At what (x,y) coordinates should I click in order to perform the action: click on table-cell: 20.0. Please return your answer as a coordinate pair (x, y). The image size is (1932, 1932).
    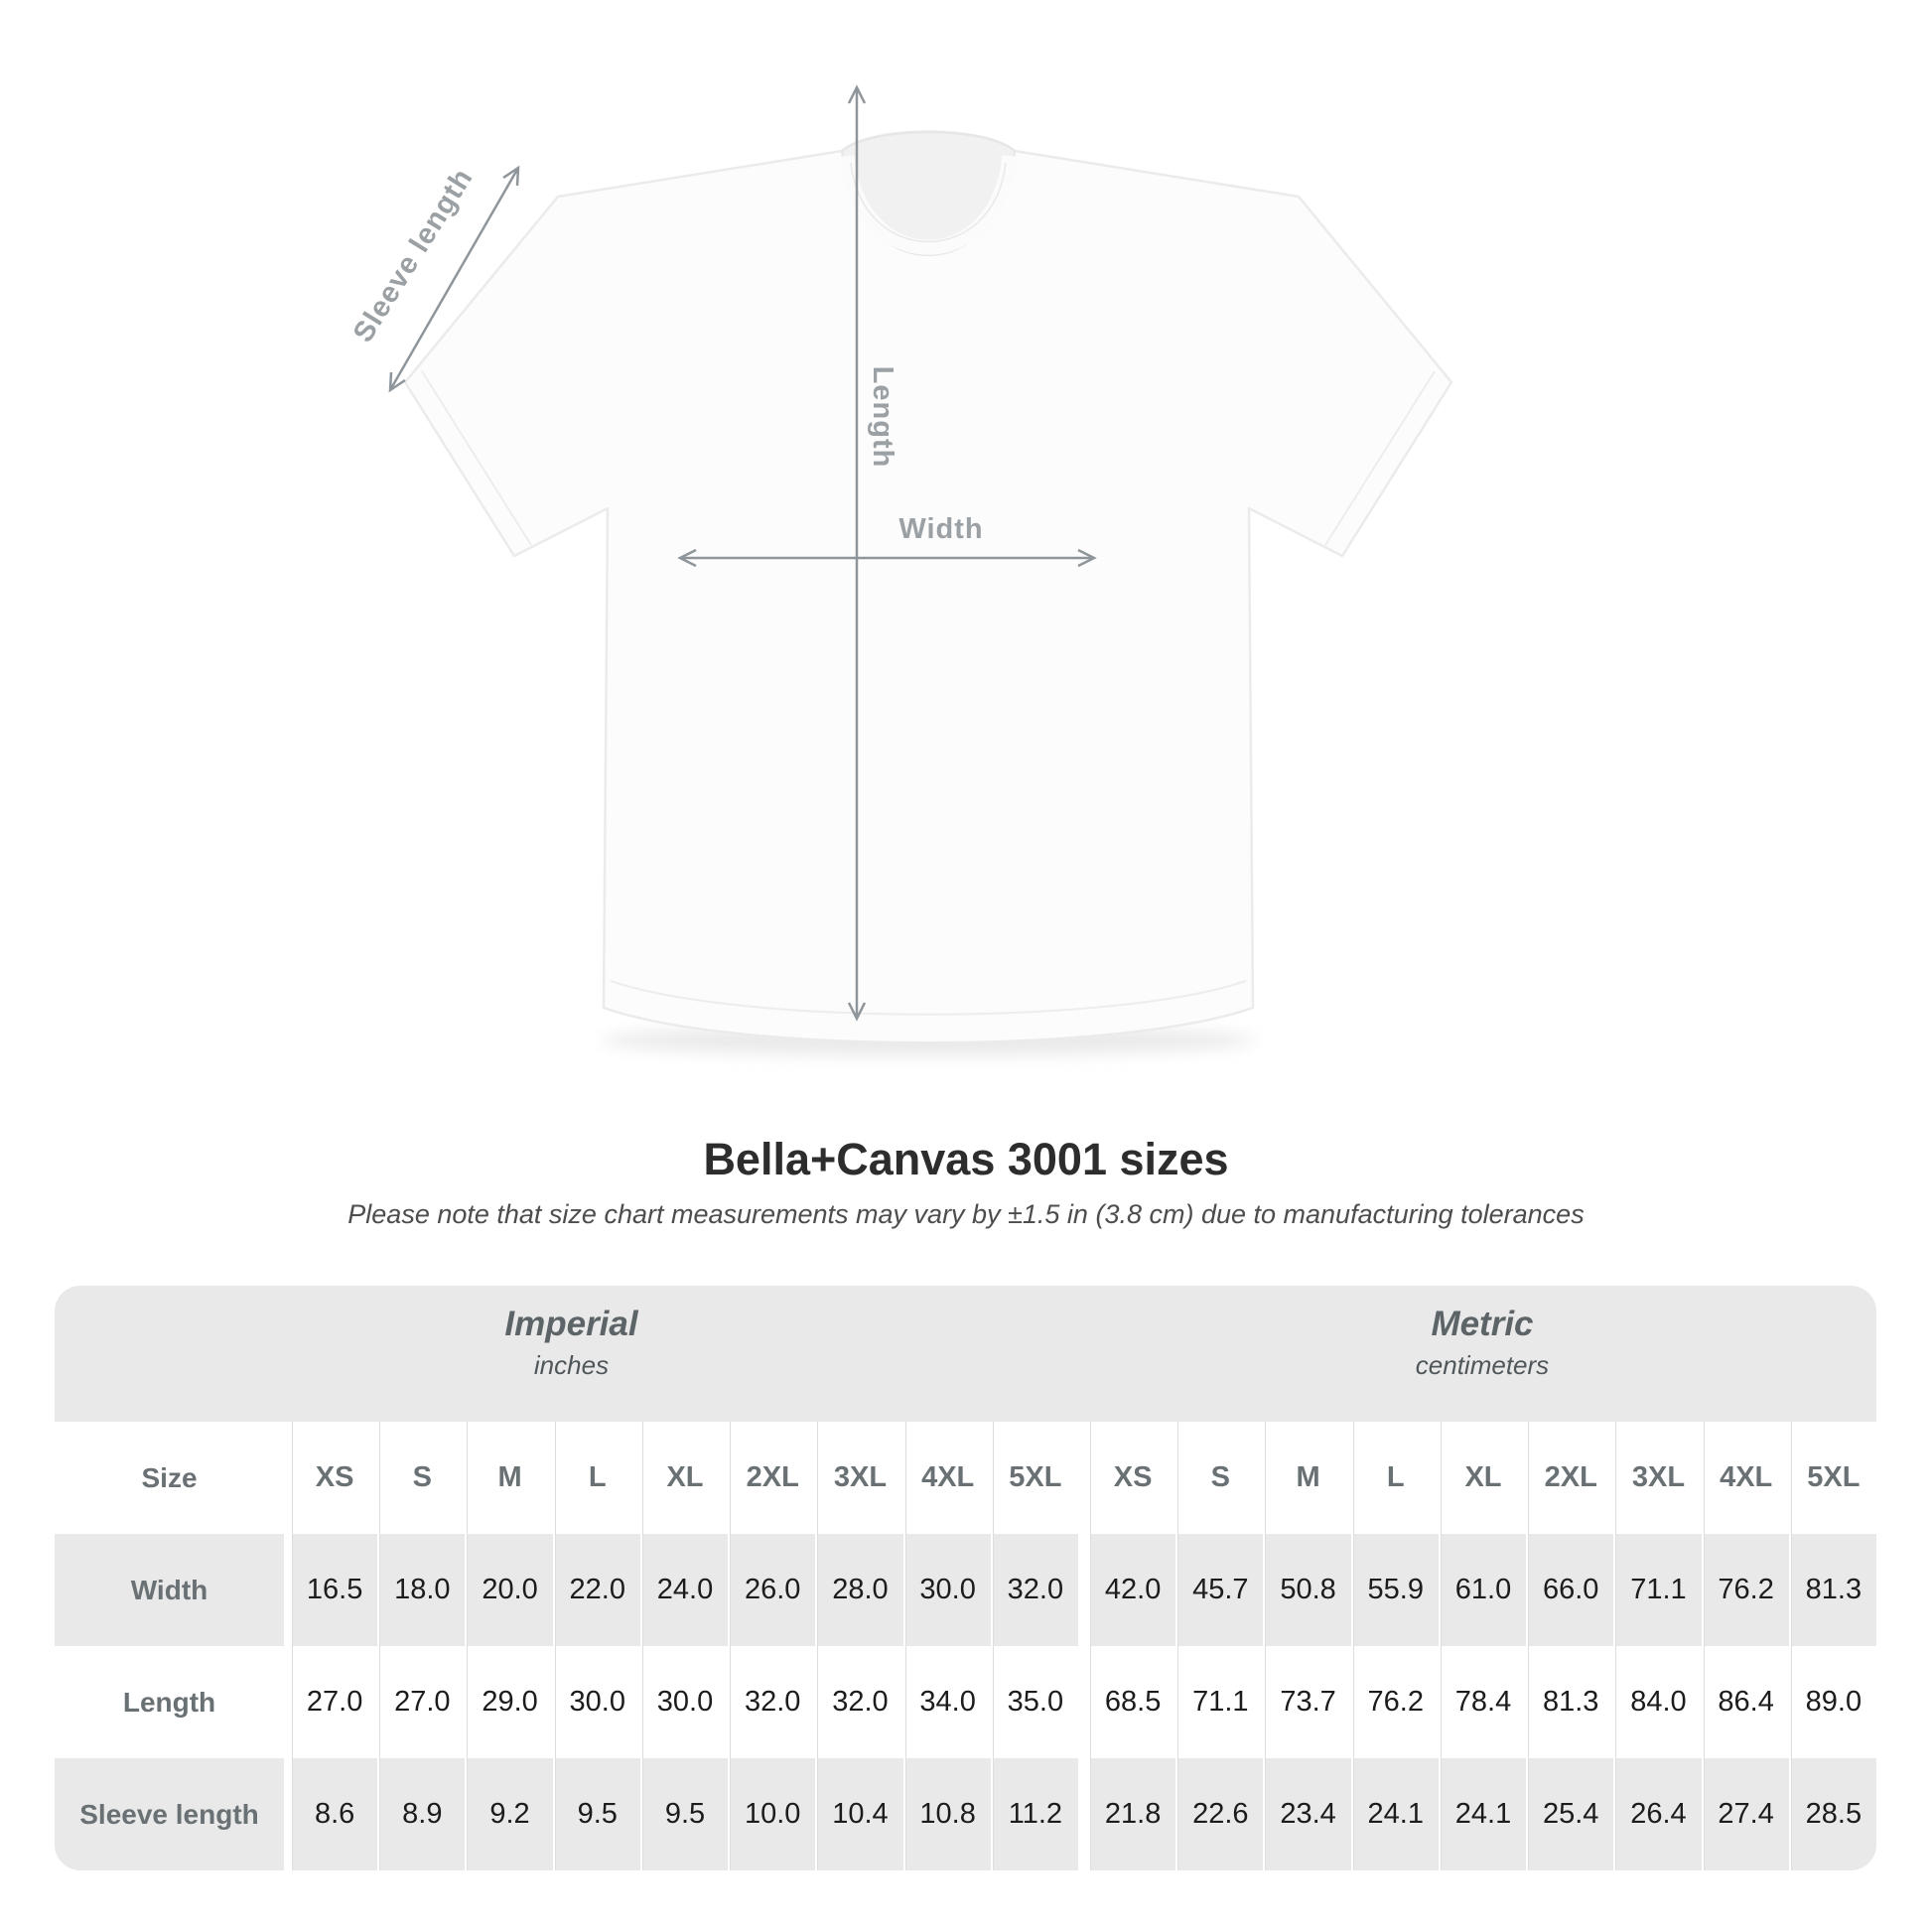
    Looking at the image, I should click on (509, 1590).